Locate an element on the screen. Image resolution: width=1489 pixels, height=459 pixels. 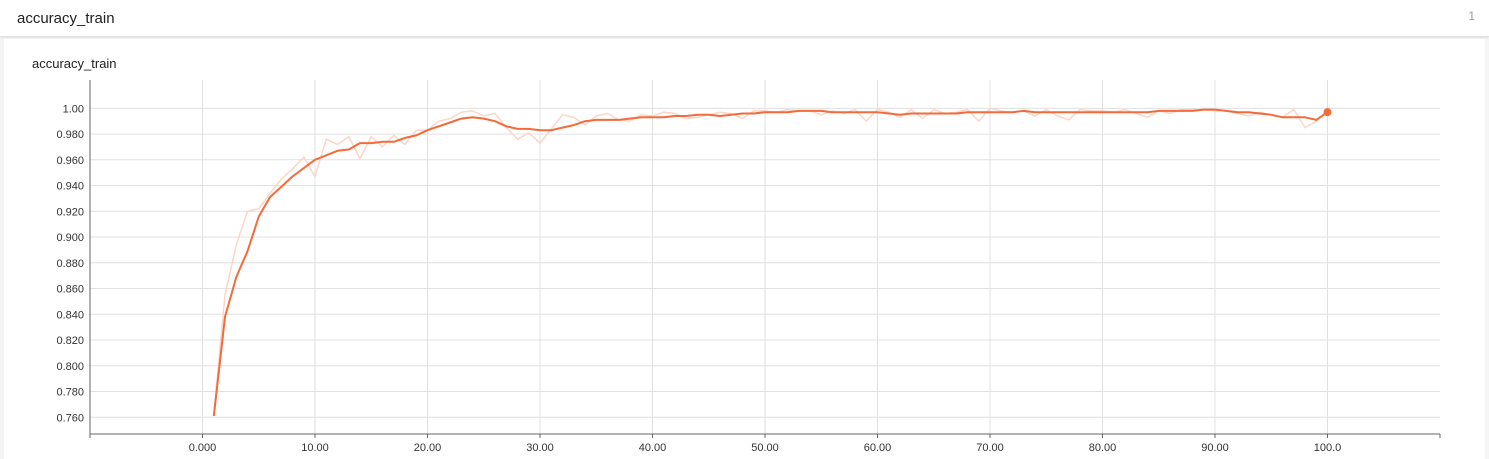
y-tick-label: 0.820 is located at coordinates (70, 341).